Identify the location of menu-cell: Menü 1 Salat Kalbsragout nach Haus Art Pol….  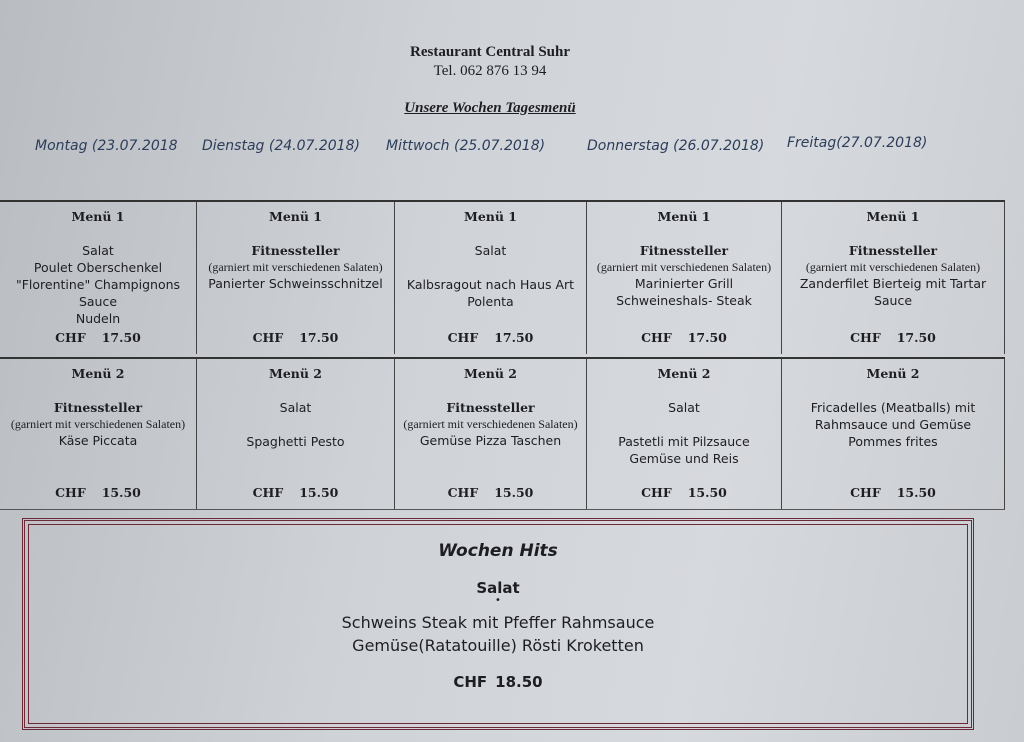
(491, 278).